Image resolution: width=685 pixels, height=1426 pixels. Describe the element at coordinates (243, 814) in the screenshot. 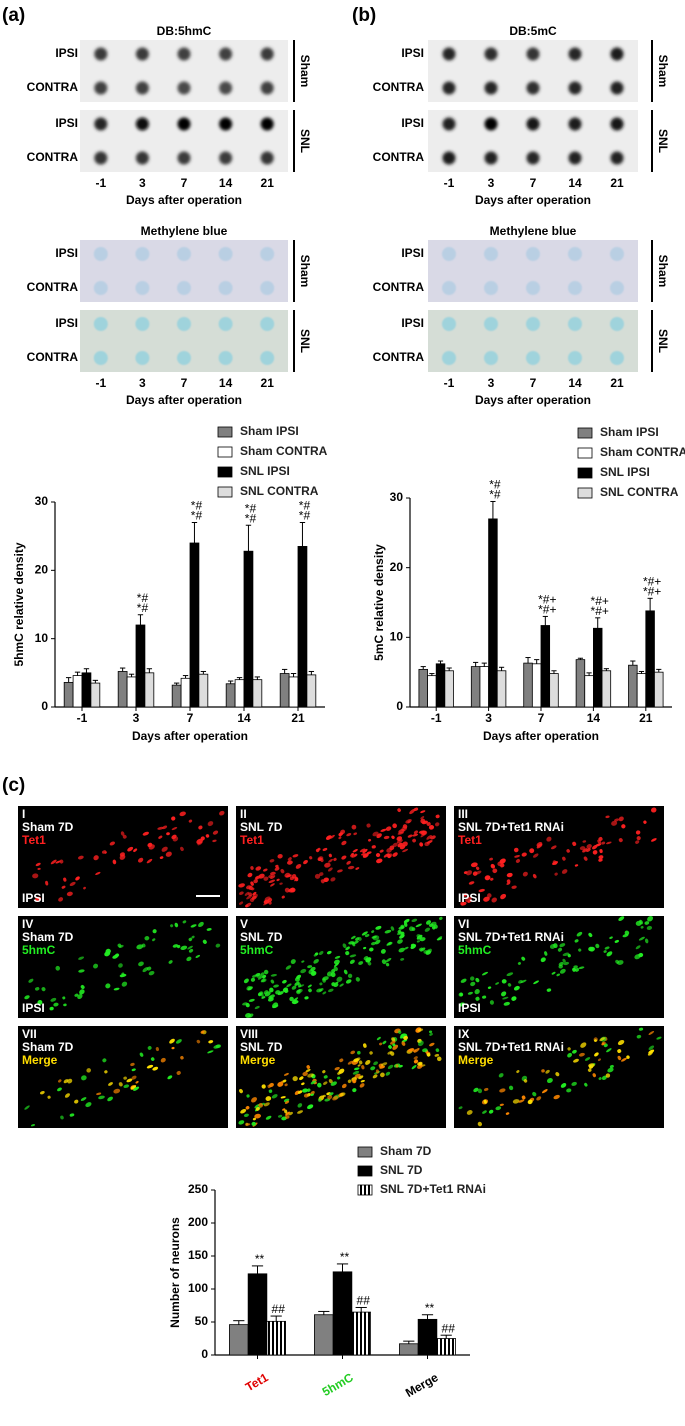

I see `panel-numeral: II` at that location.